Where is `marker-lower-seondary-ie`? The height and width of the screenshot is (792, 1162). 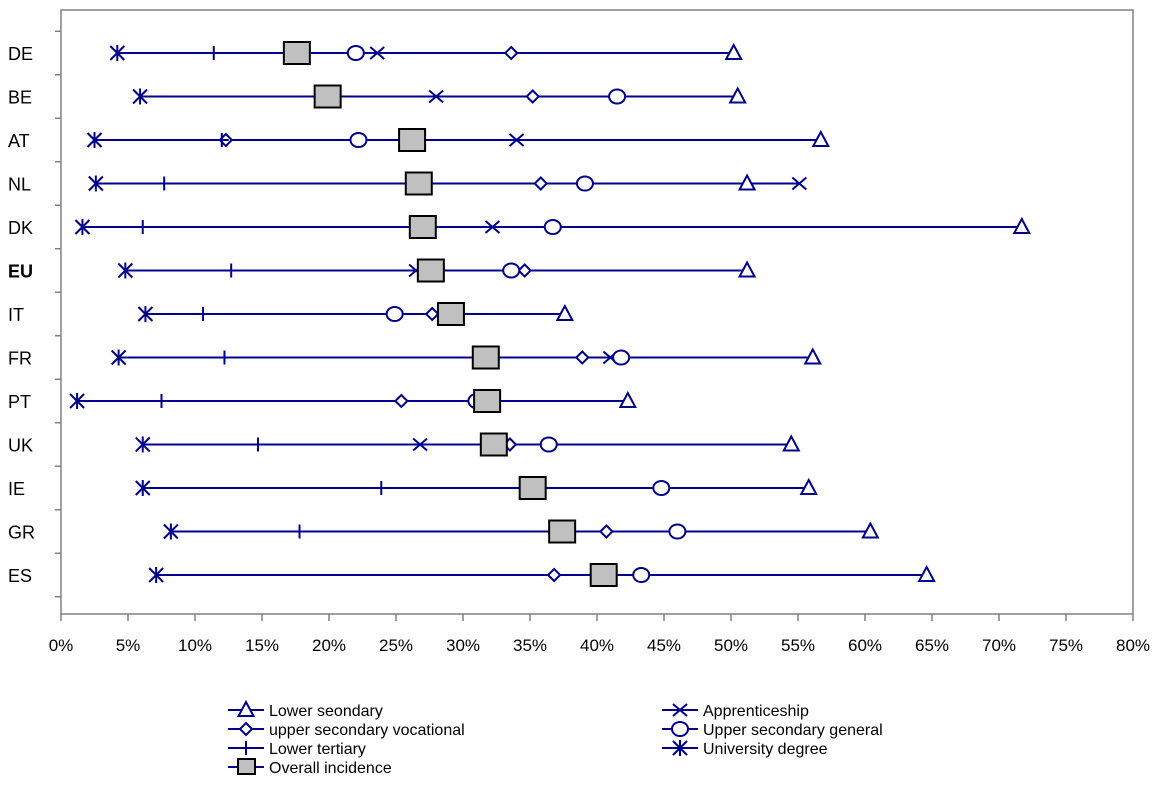
marker-lower-seondary-ie is located at coordinates (808, 486).